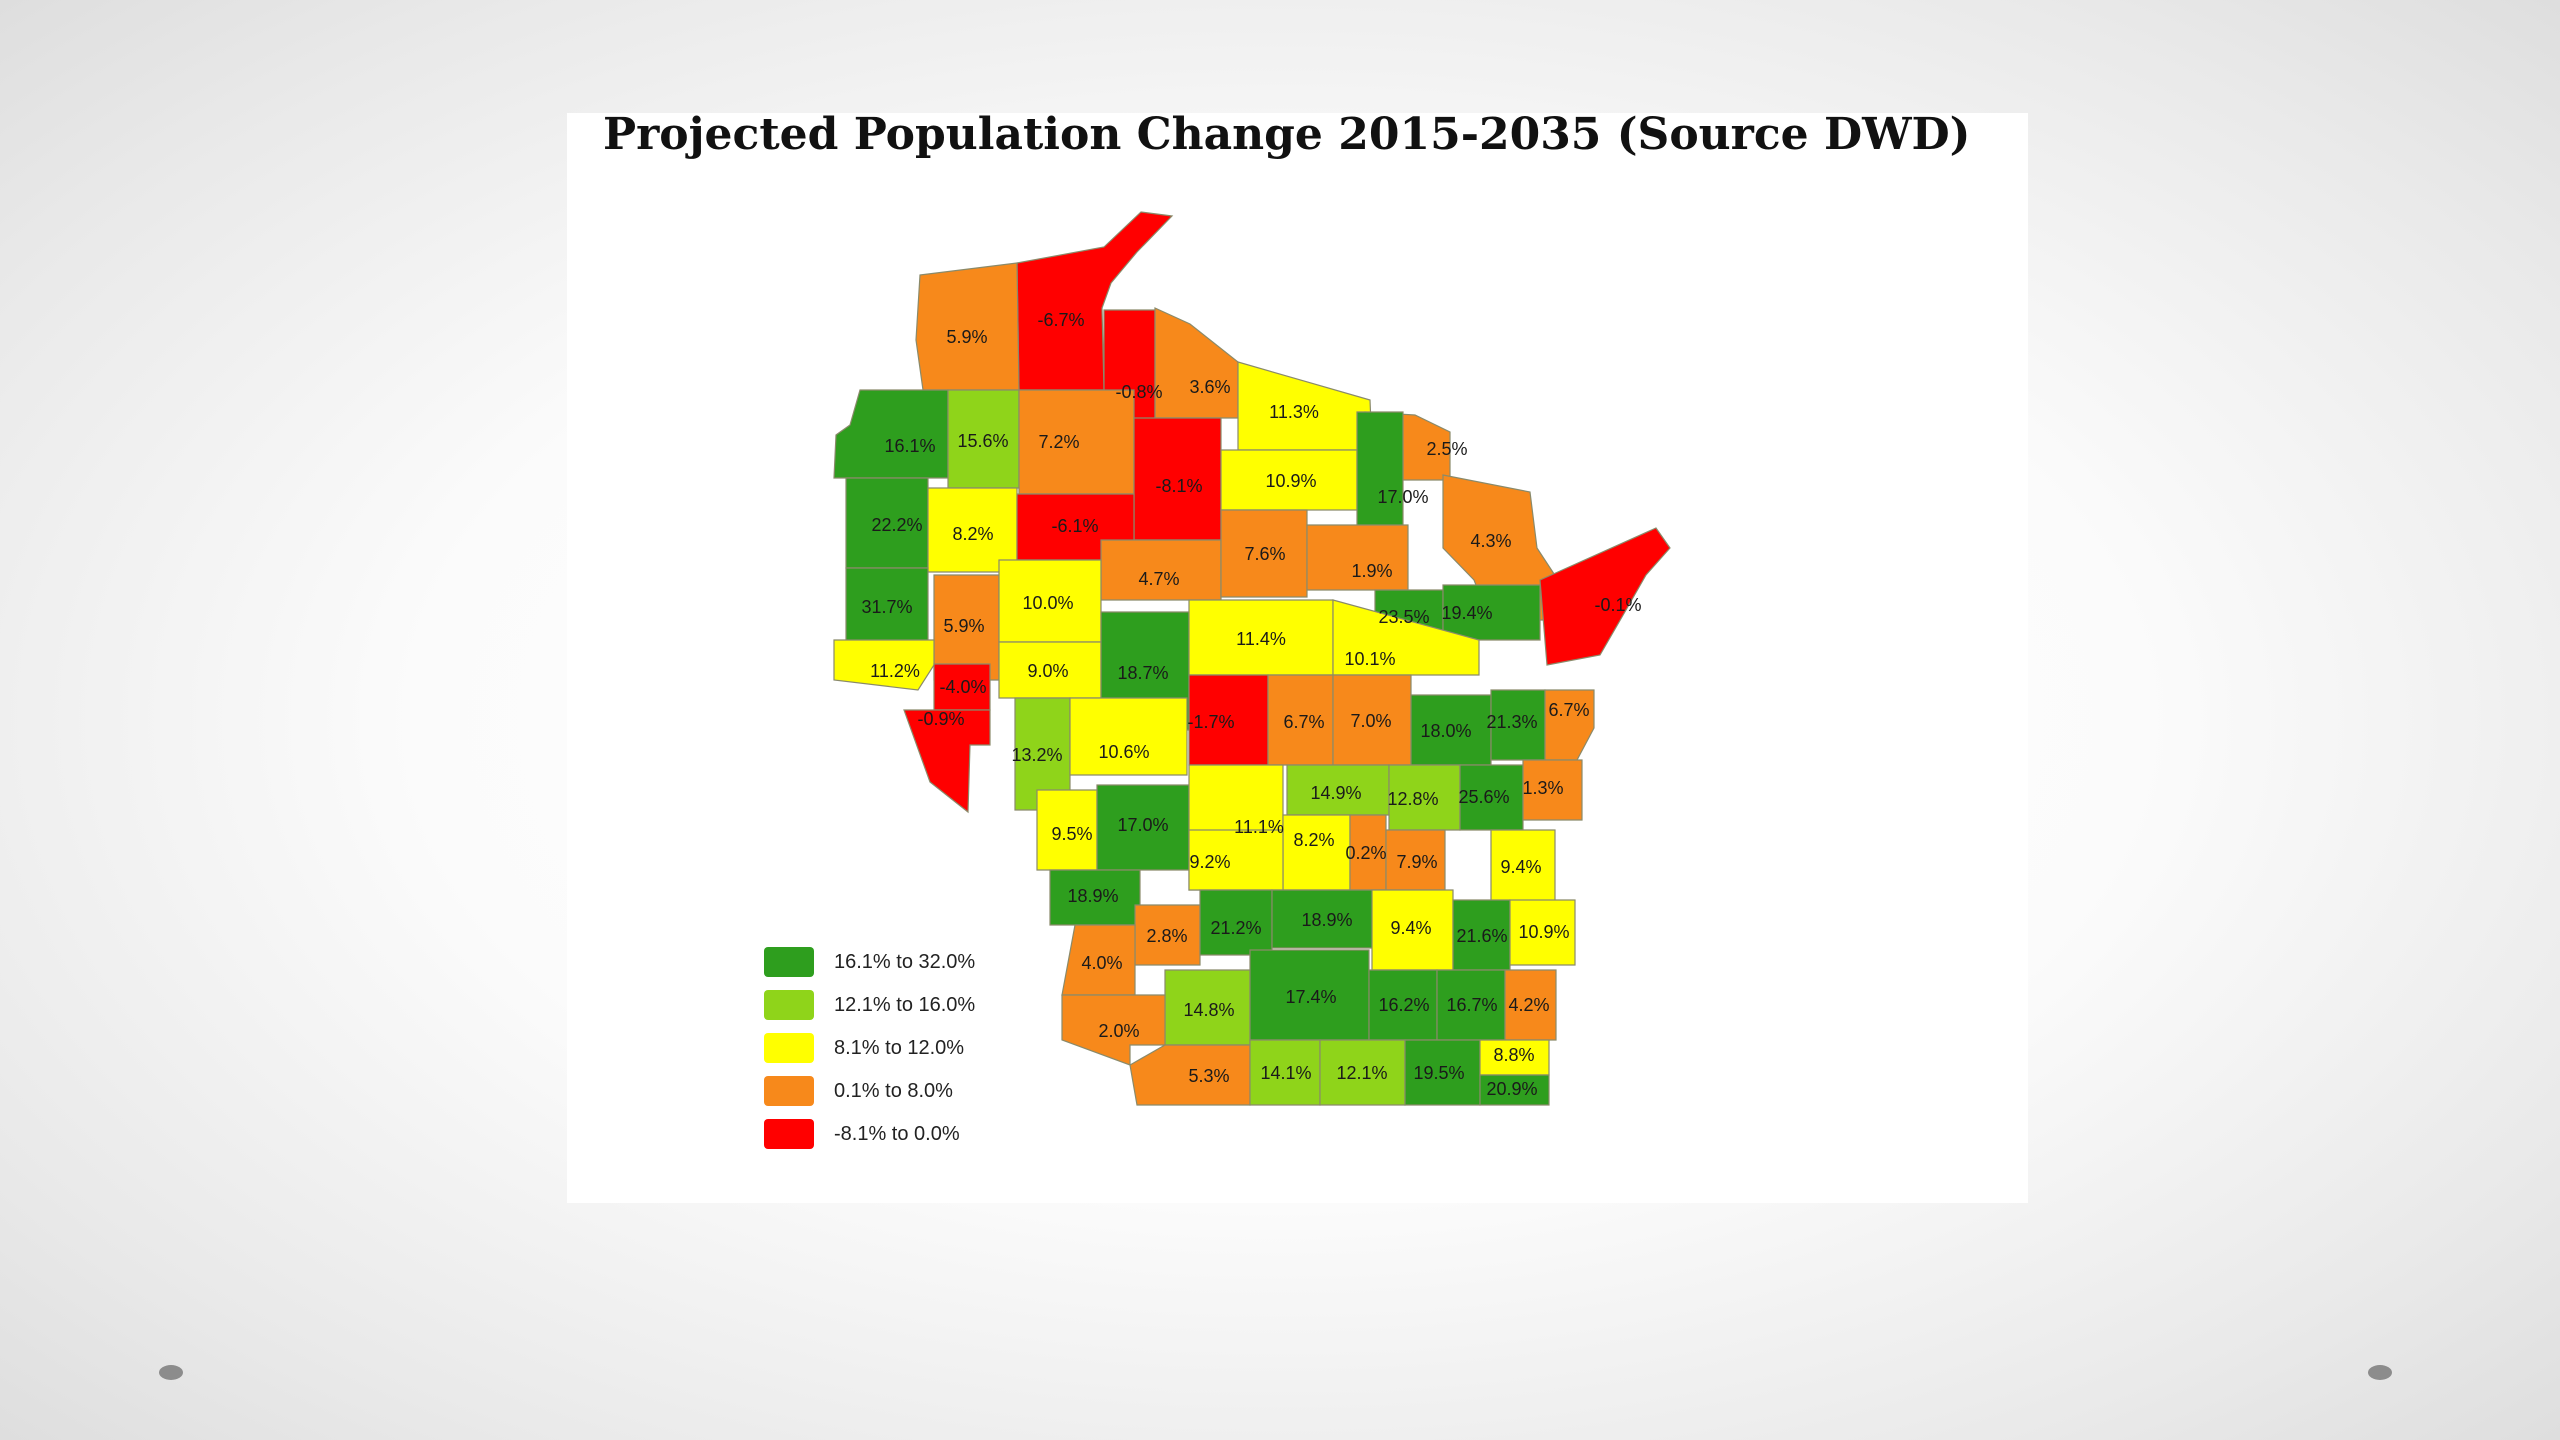 Image resolution: width=2560 pixels, height=1440 pixels. What do you see at coordinates (1123, 752) in the screenshot?
I see `county-value-label: 10.6%` at bounding box center [1123, 752].